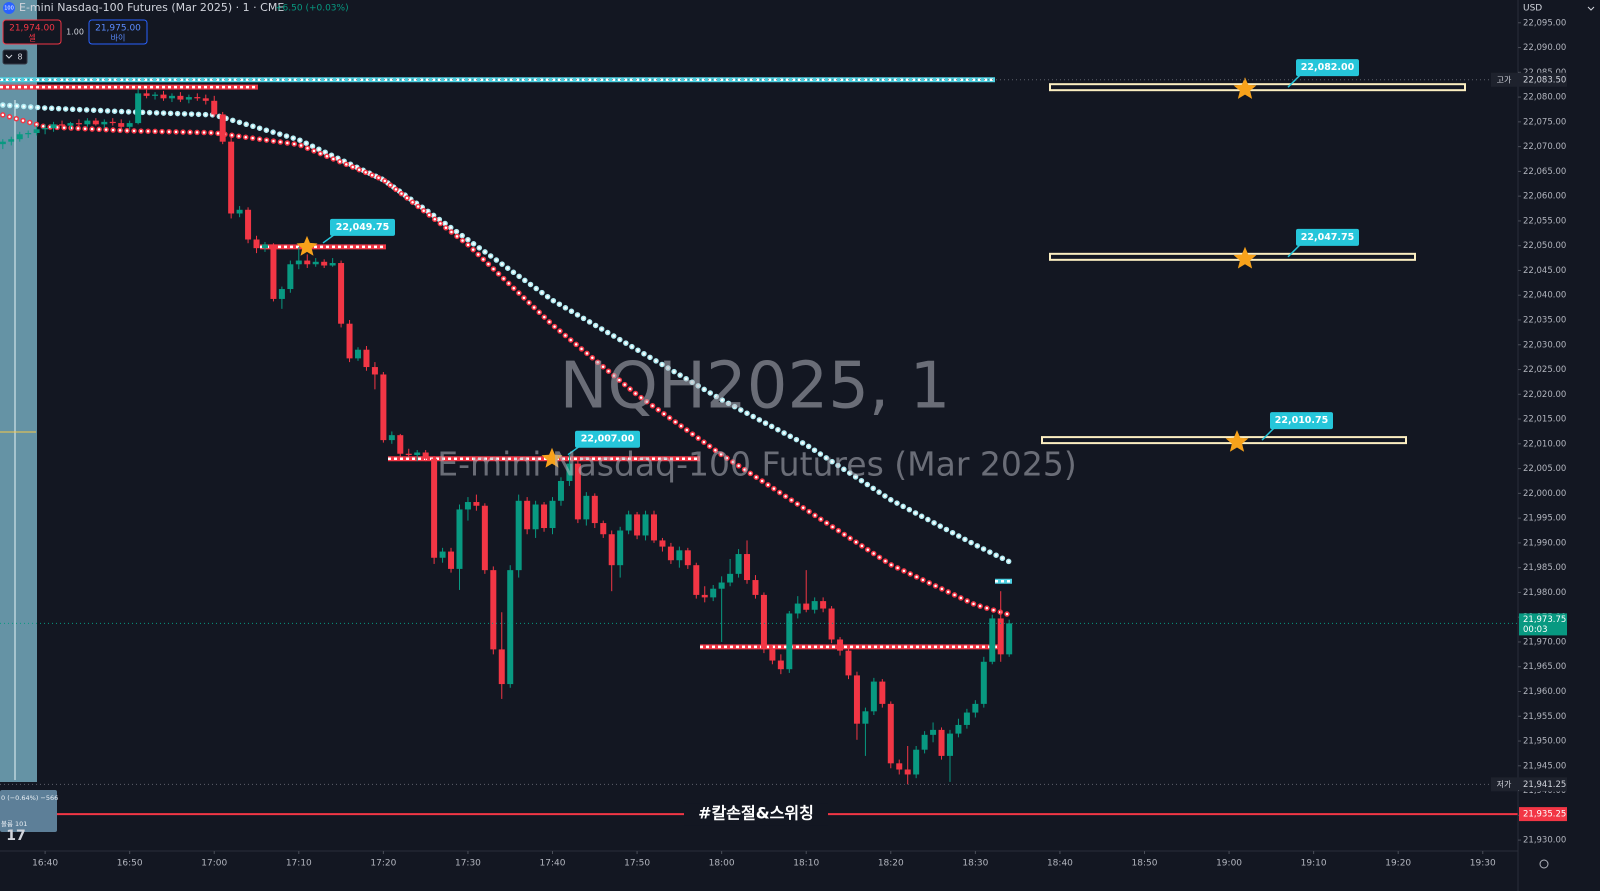 The image size is (1600, 891). What do you see at coordinates (756, 814) in the screenshot?
I see `annotation-bg` at bounding box center [756, 814].